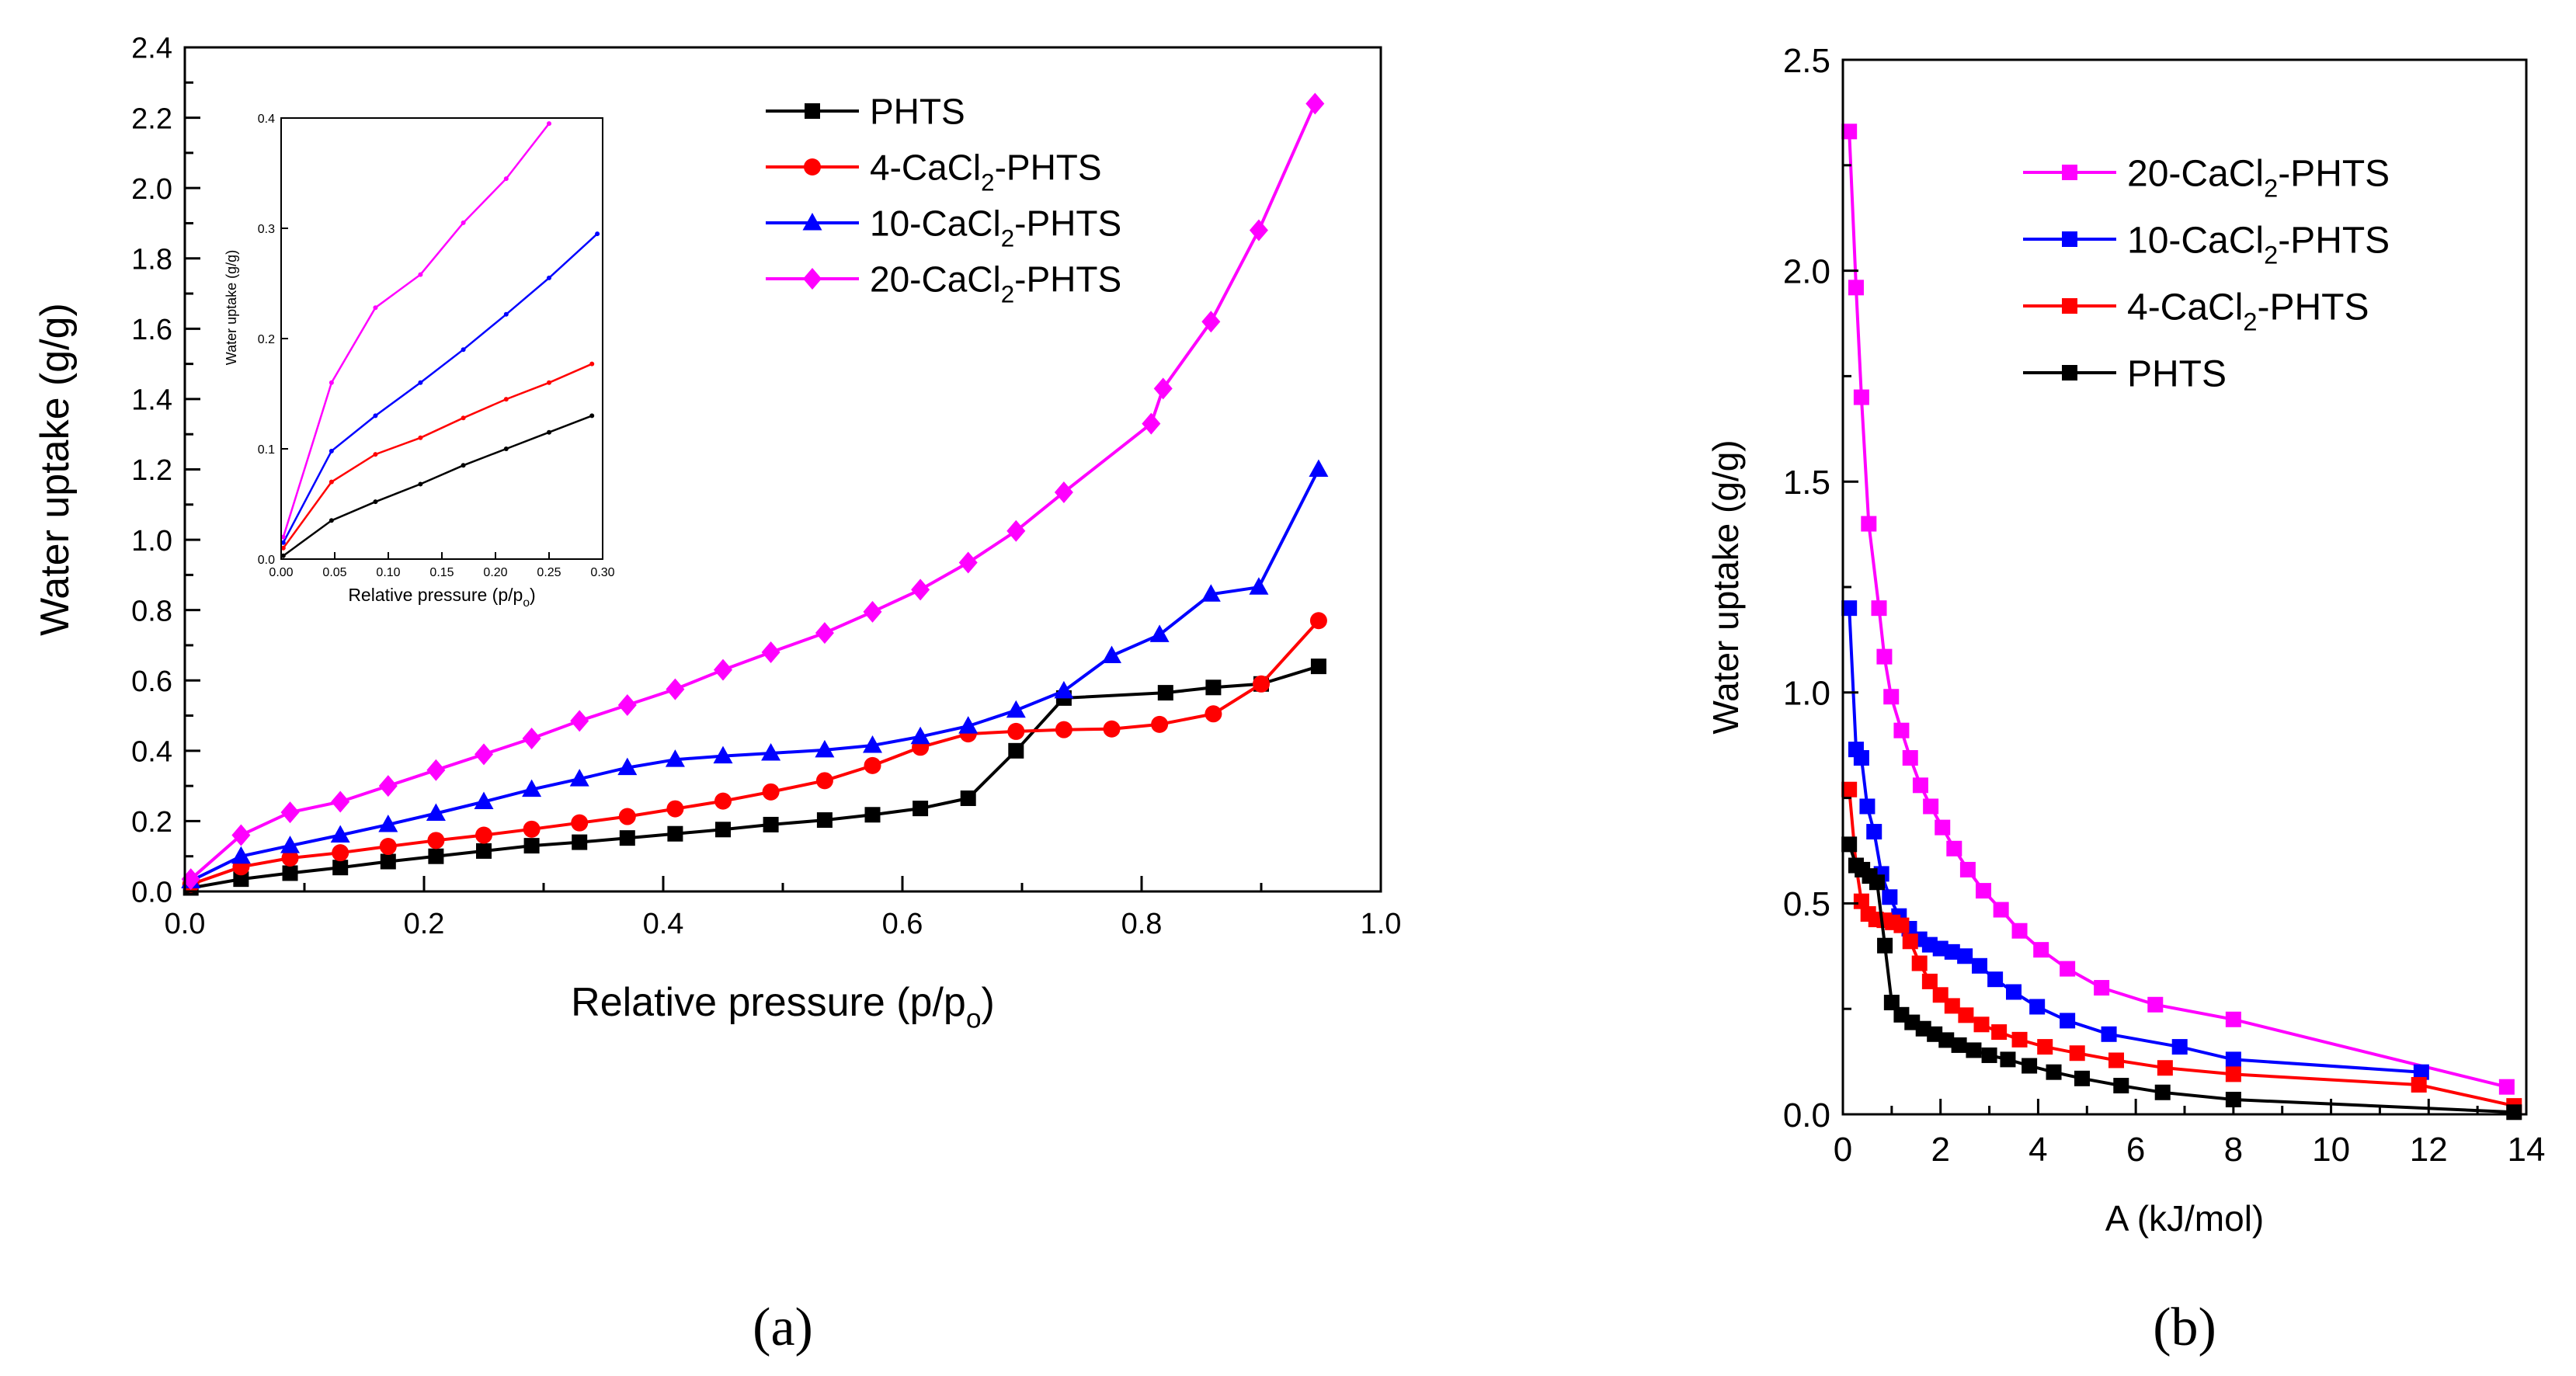  I want to click on series-4-cacl2-phts, so click(754, 752).